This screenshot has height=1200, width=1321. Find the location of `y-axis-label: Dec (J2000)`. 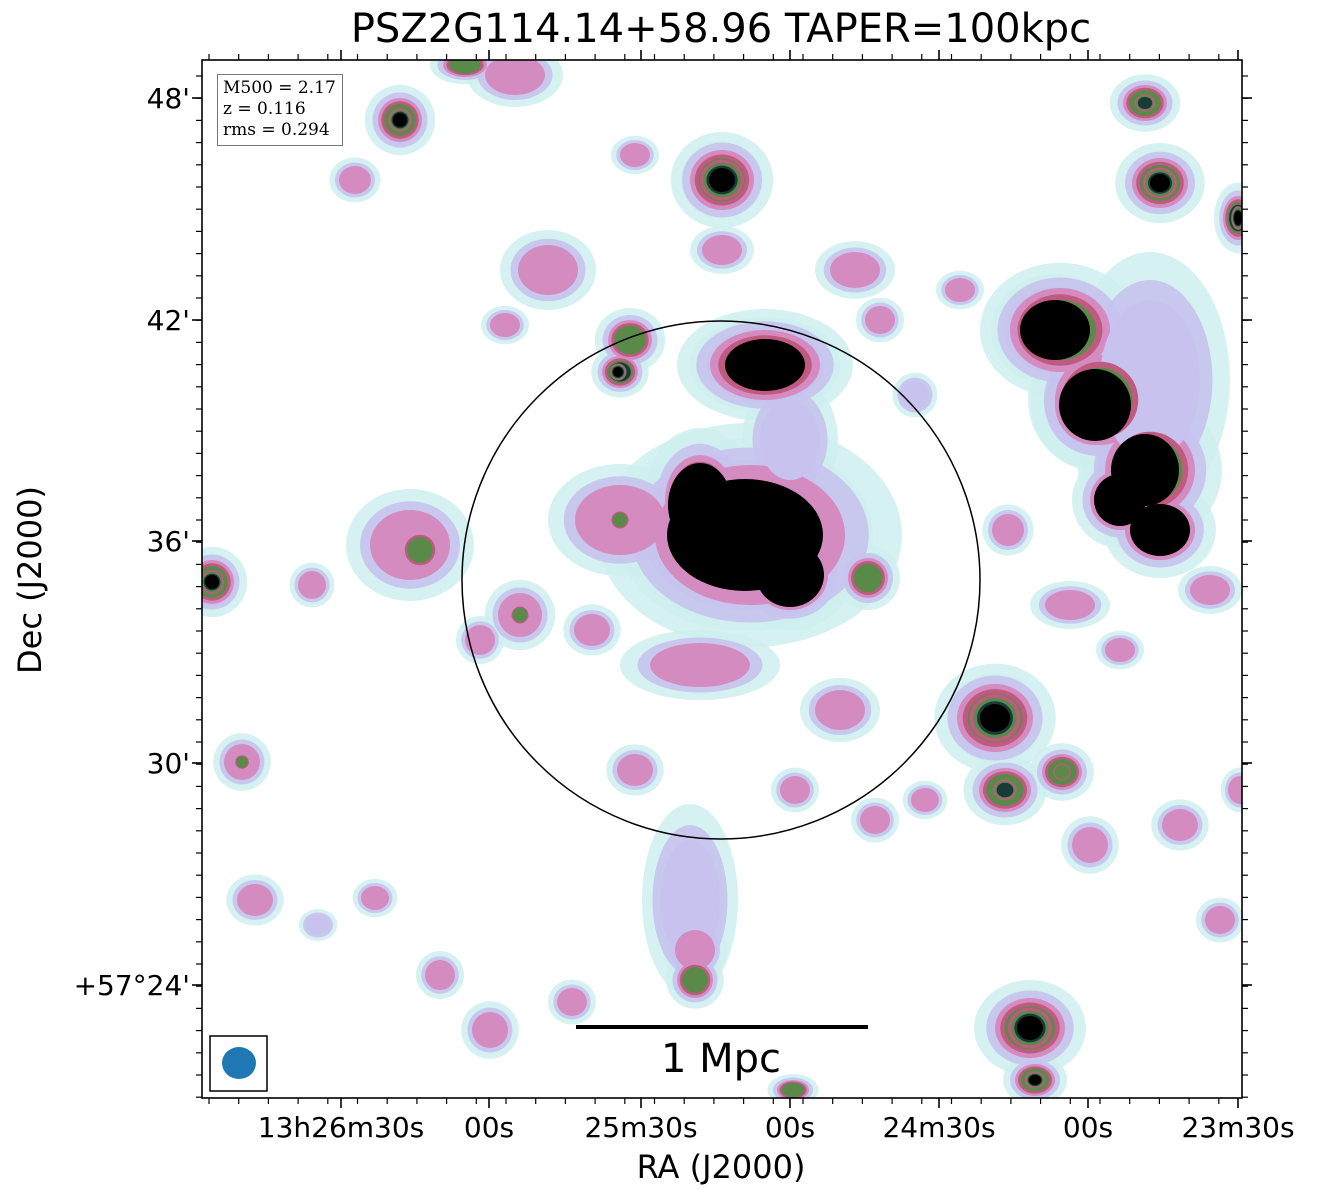

y-axis-label: Dec (J2000) is located at coordinates (30, 580).